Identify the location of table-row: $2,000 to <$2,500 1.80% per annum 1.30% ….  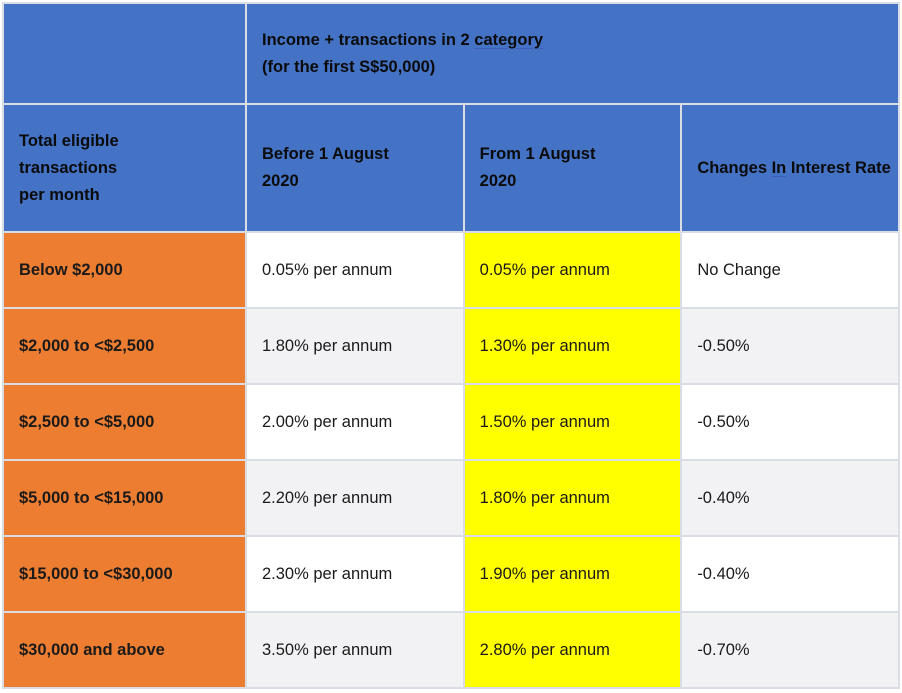
(451, 346).